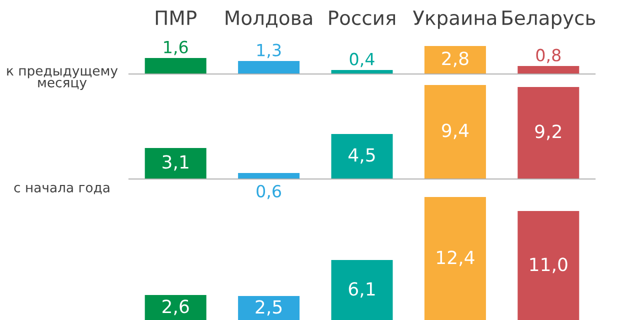 The width and height of the screenshot is (640, 320). Describe the element at coordinates (269, 51) in the screenshot. I see `data-label: 1,3` at that location.